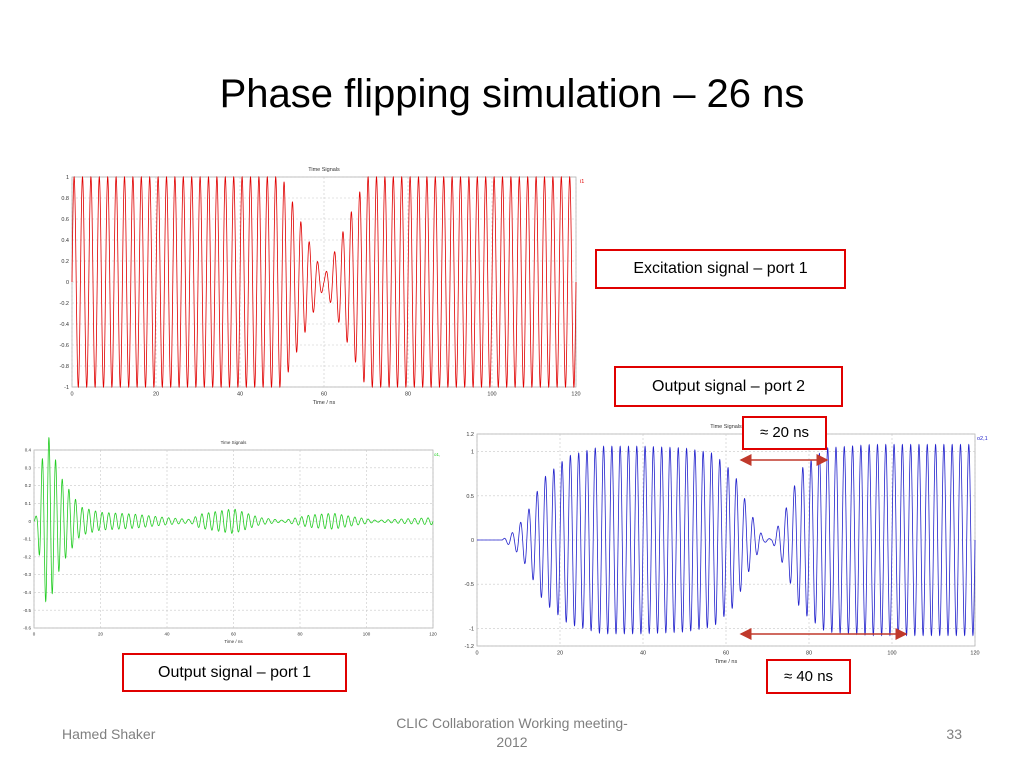 The image size is (1024, 768). I want to click on callout-span20: ≈ 20 ns, so click(784, 433).